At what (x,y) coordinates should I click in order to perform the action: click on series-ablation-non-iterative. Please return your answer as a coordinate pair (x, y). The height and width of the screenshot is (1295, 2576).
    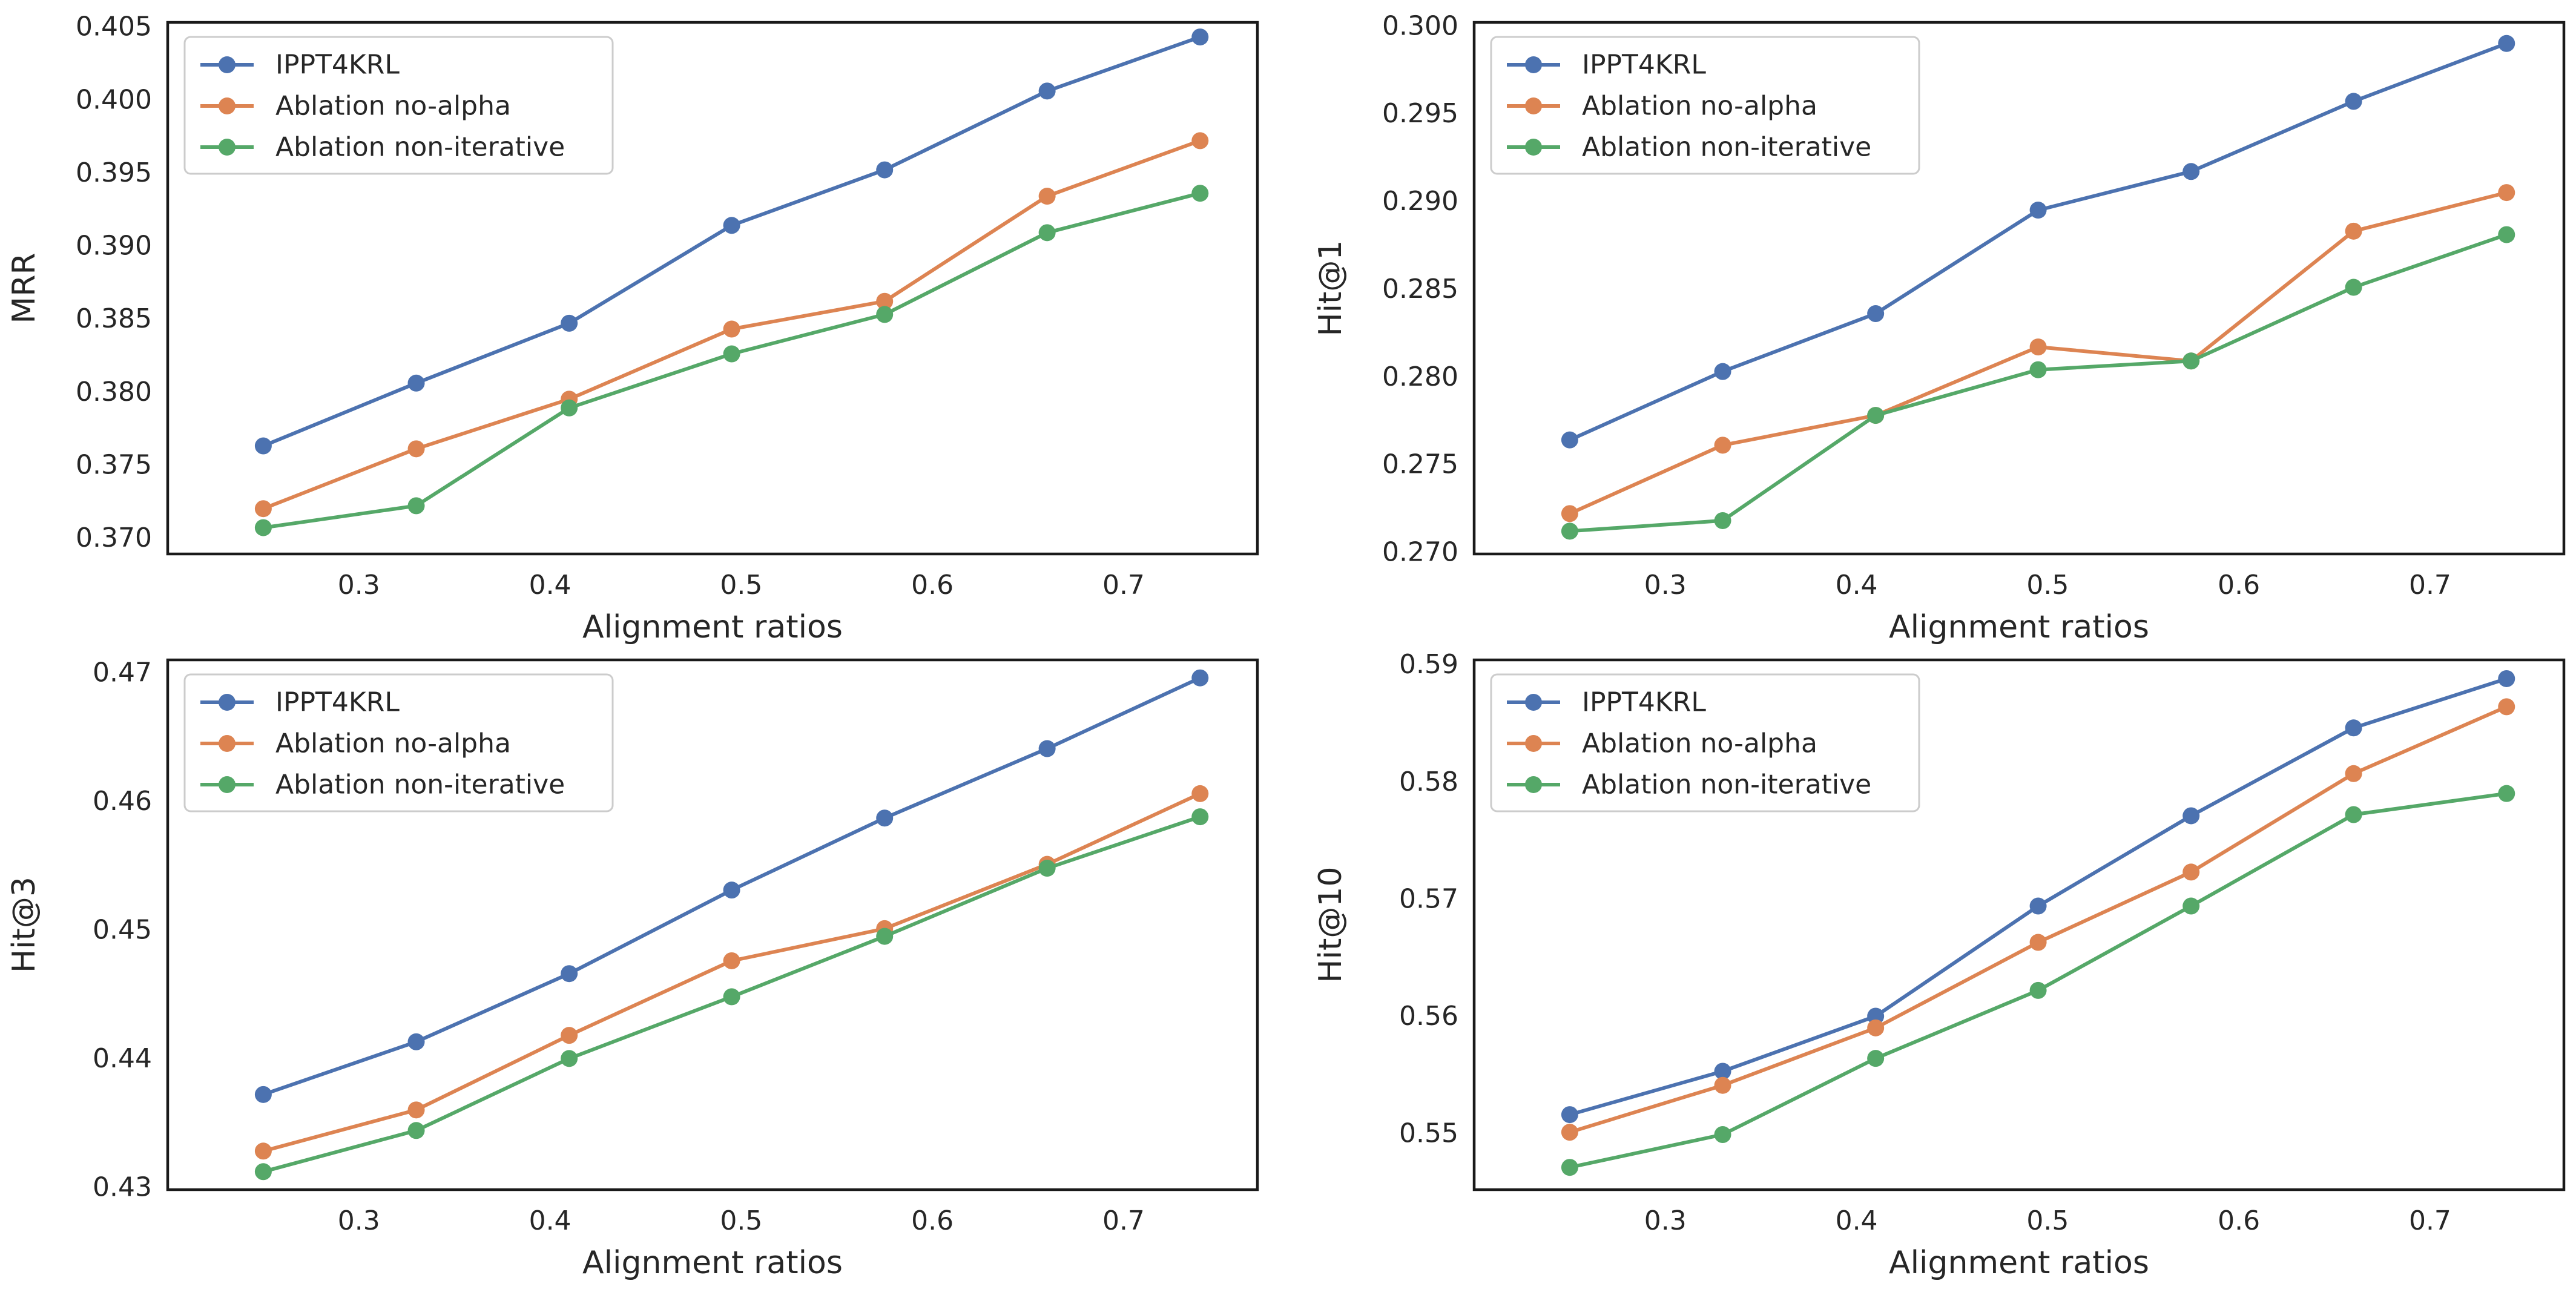
    Looking at the image, I should click on (731, 994).